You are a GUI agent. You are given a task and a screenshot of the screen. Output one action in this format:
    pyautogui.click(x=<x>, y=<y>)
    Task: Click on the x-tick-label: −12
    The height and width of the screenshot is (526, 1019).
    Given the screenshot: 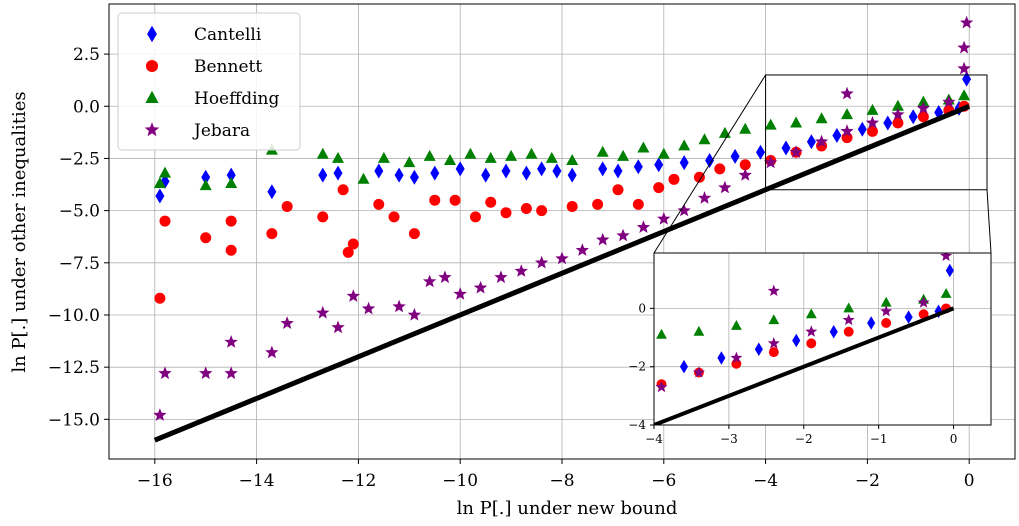 What is the action you would take?
    pyautogui.click(x=358, y=481)
    